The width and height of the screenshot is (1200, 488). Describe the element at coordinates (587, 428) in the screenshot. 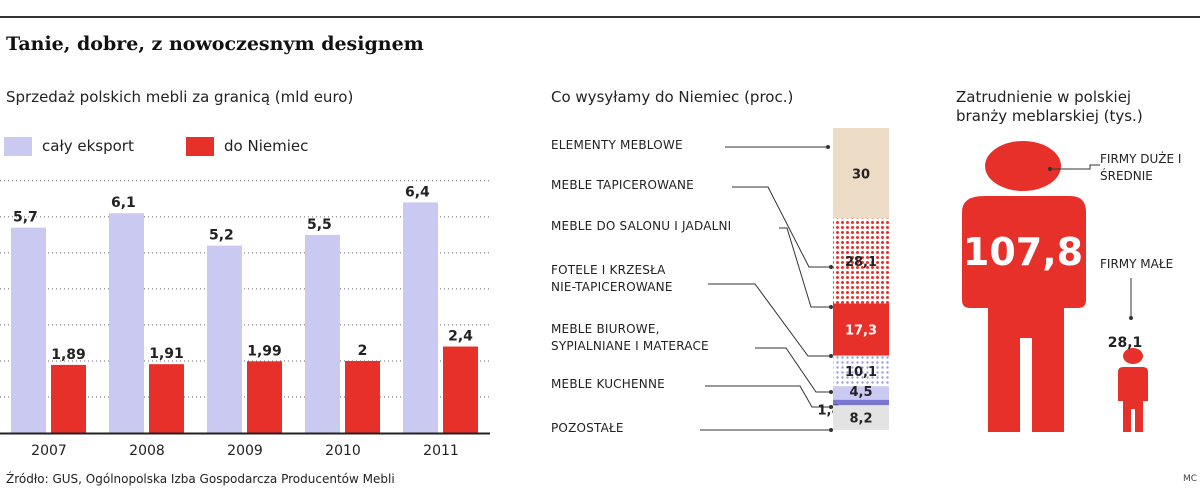

I see `category-label: POZOSTAŁE` at that location.